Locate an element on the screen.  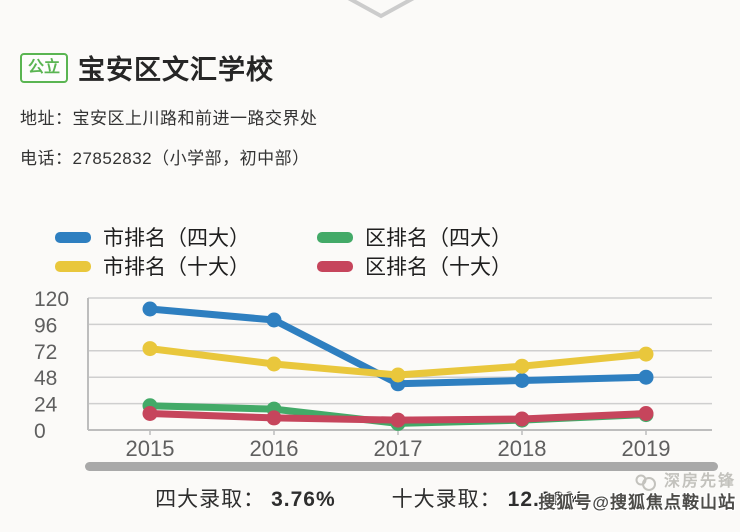
legend-swatch-green is located at coordinates (335, 237).